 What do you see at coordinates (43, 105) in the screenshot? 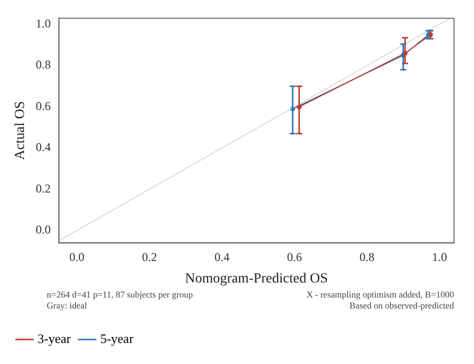
I see `y-tick-label: 0.6` at bounding box center [43, 105].